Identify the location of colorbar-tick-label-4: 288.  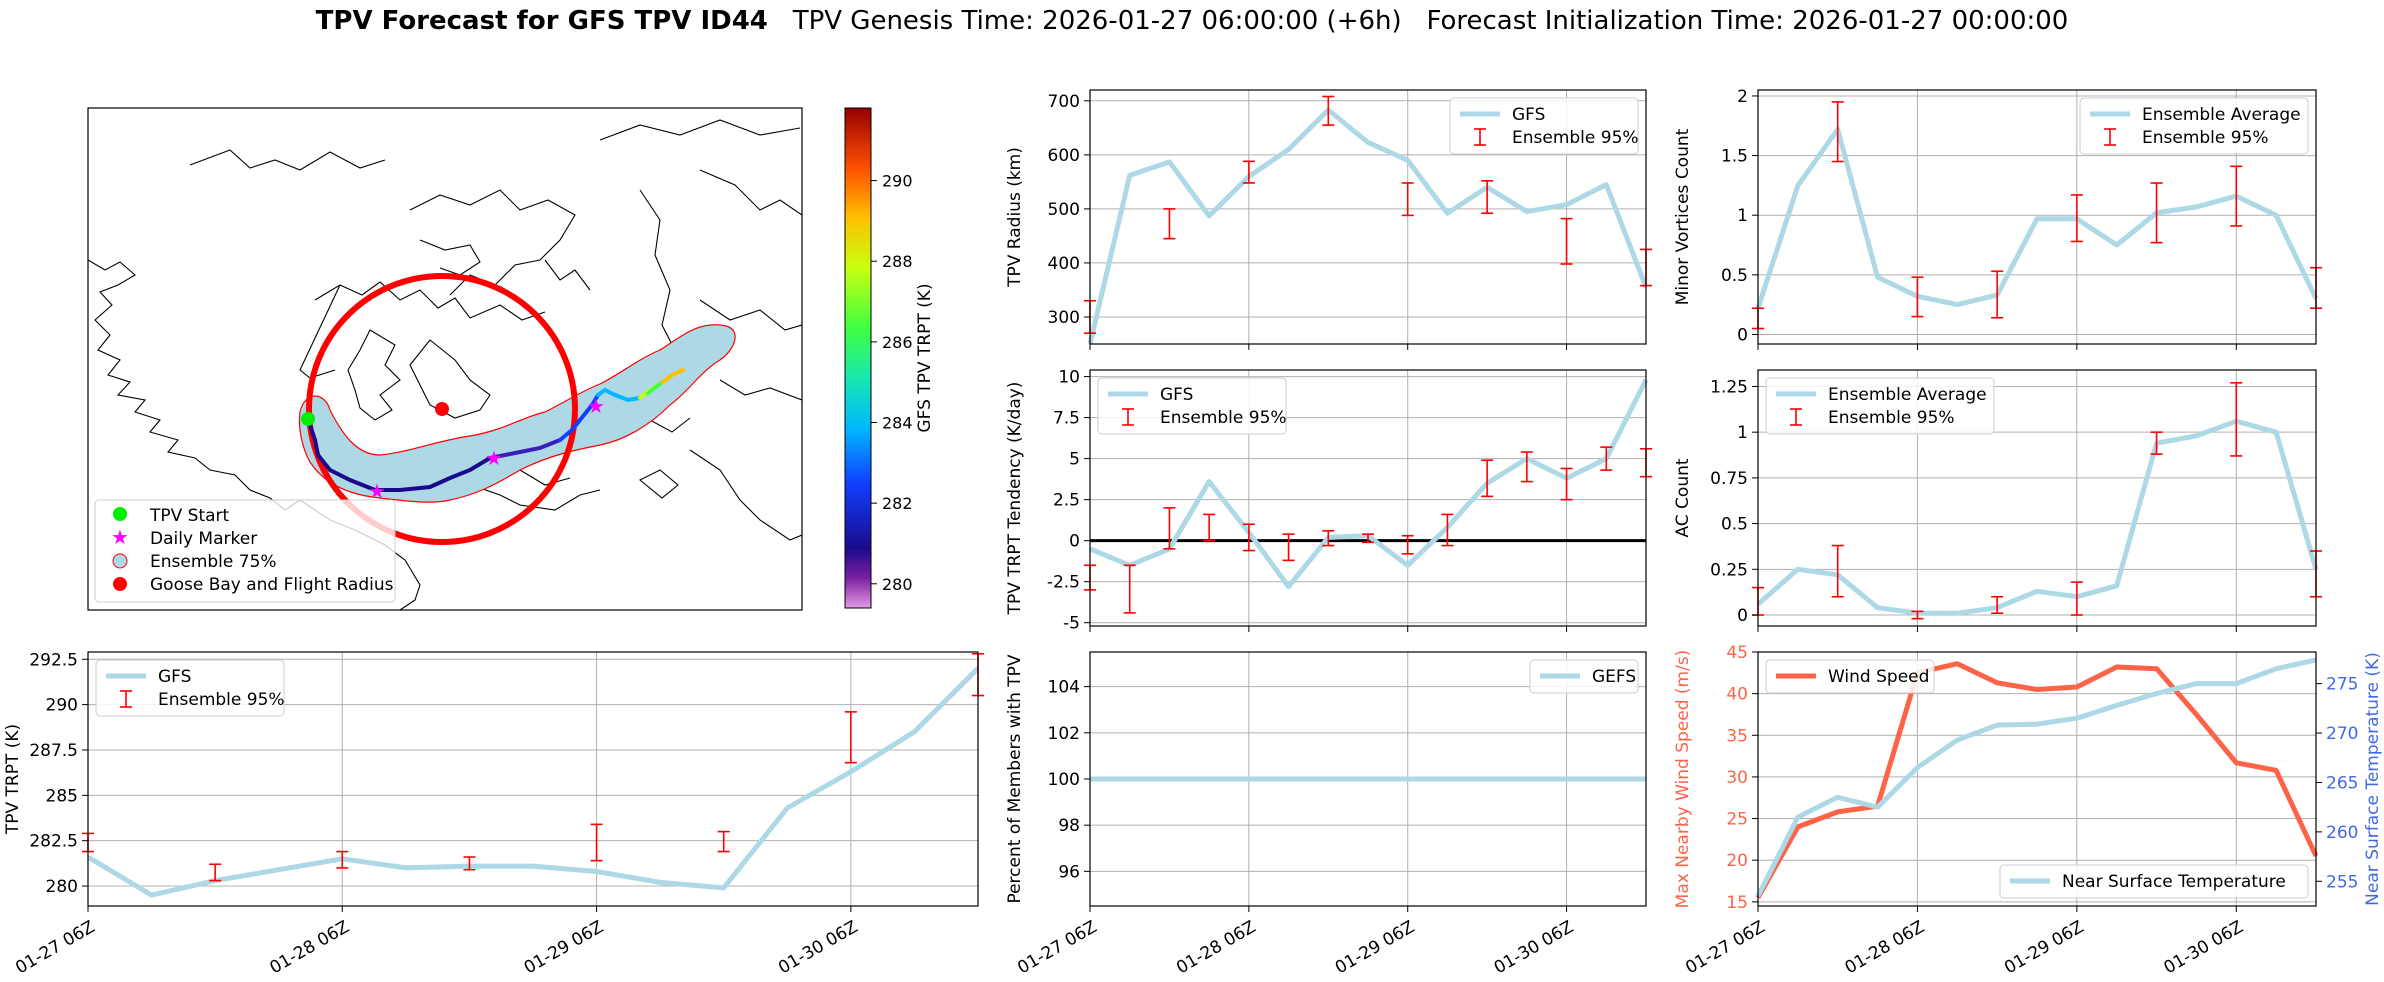
(897, 261).